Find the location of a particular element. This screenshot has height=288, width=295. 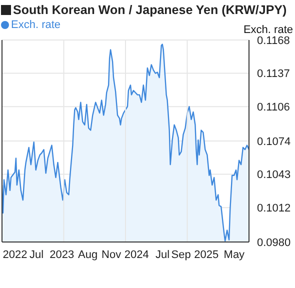

x-tick-label: 2024 is located at coordinates (136, 254).